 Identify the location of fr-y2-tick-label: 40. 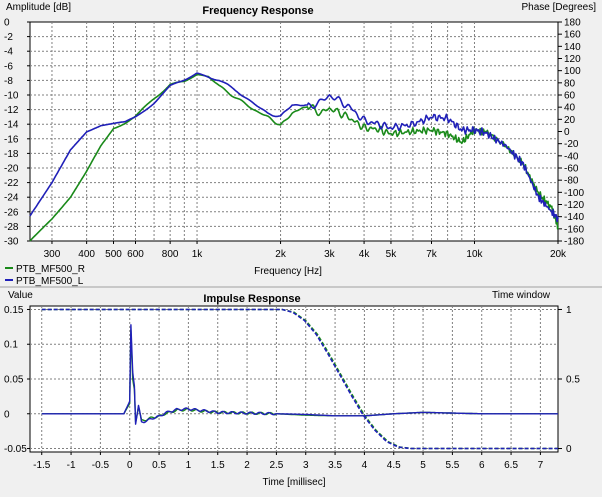
(570, 108).